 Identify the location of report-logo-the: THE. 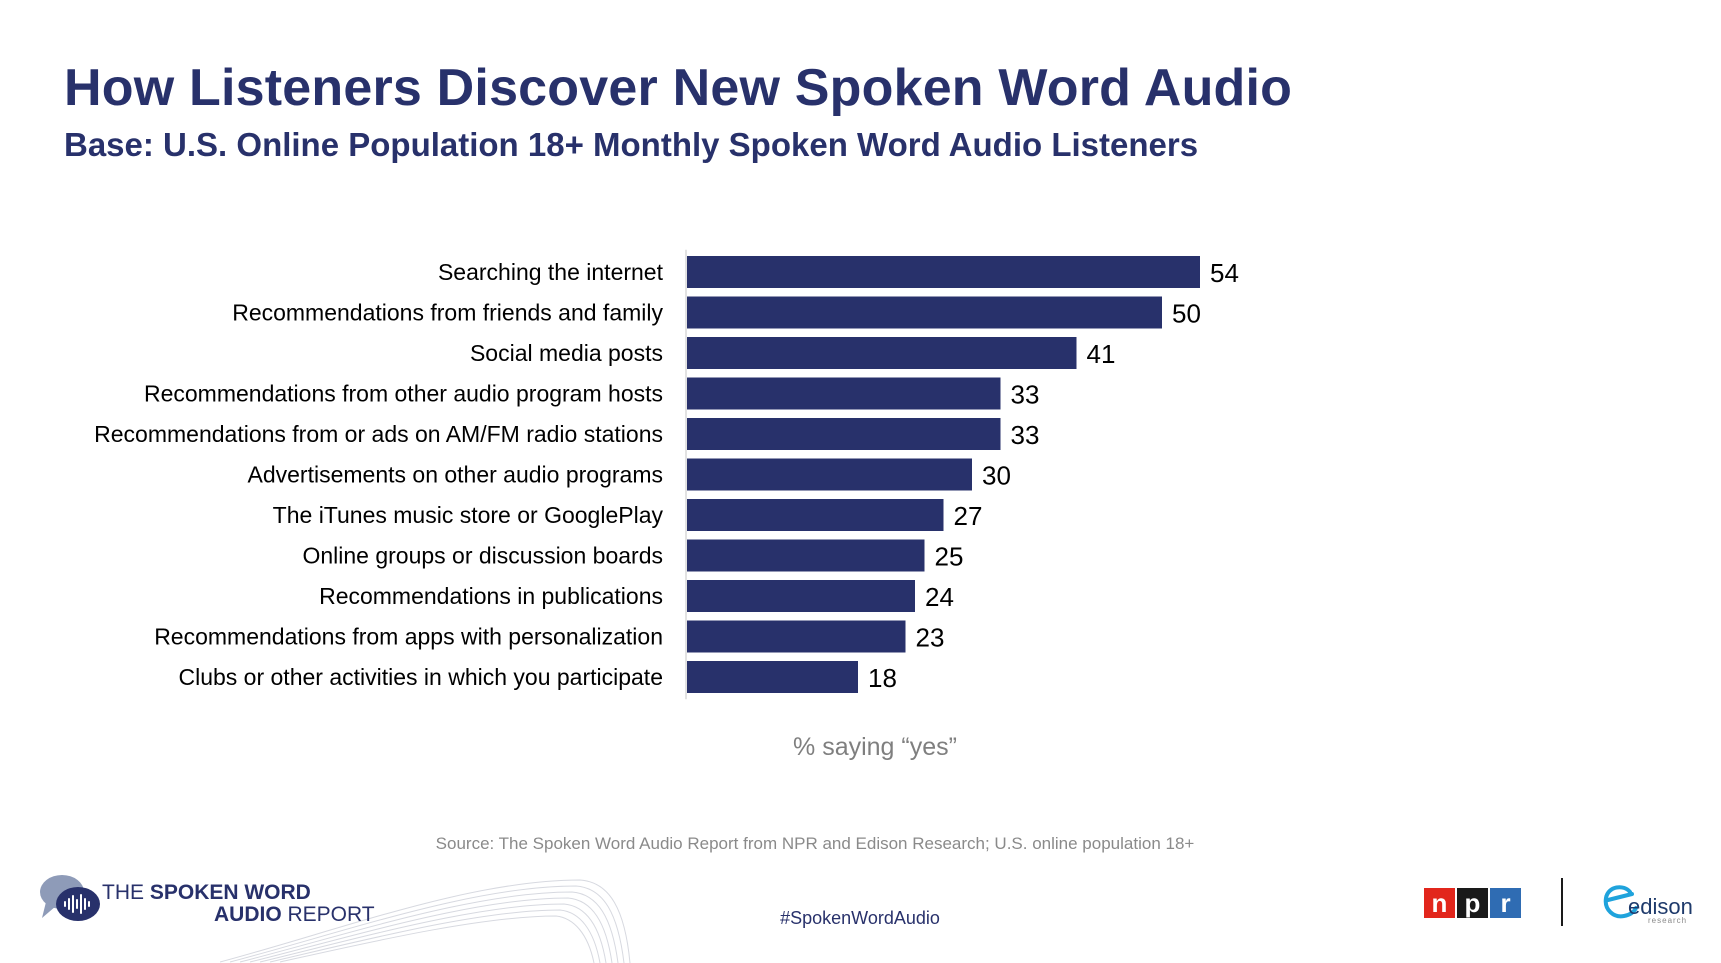
(126, 892).